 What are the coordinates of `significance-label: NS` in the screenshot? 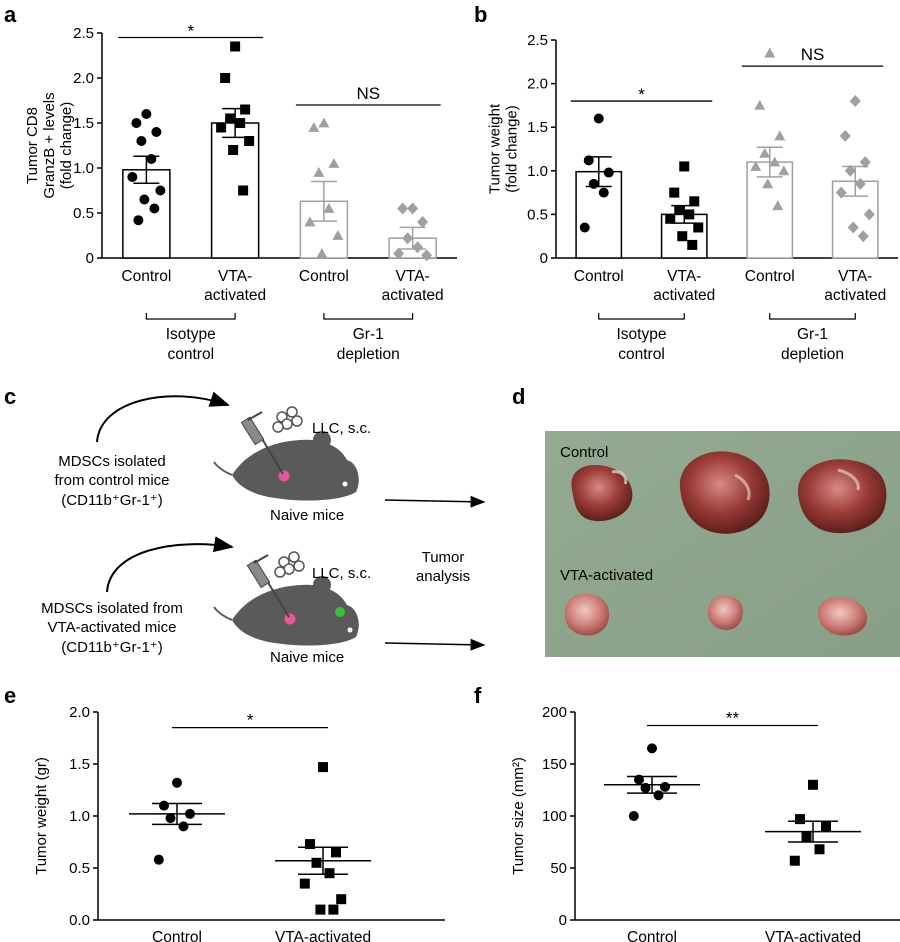 It's located at (368, 93).